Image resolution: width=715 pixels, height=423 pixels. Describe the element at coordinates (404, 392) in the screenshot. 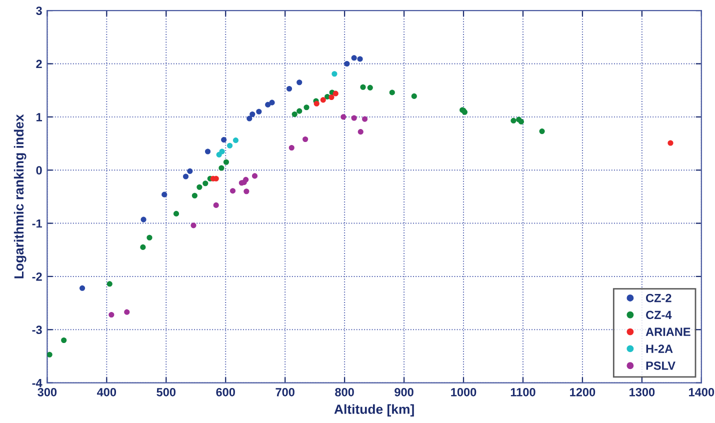

I see `x-tick-label: 900` at that location.